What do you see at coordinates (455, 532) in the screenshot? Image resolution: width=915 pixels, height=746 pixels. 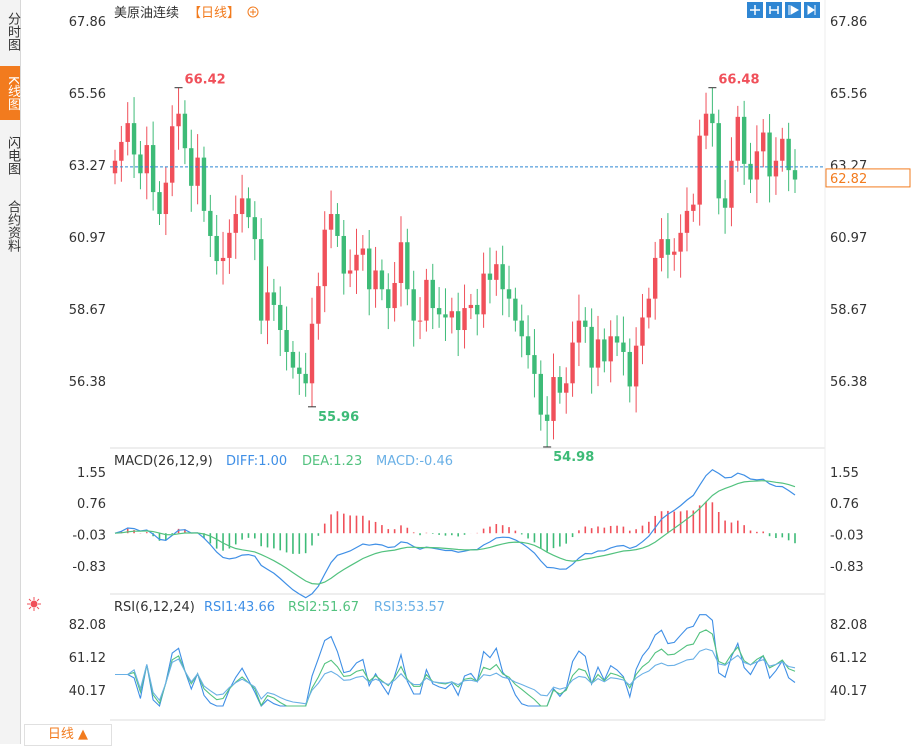 I see `dea-line` at bounding box center [455, 532].